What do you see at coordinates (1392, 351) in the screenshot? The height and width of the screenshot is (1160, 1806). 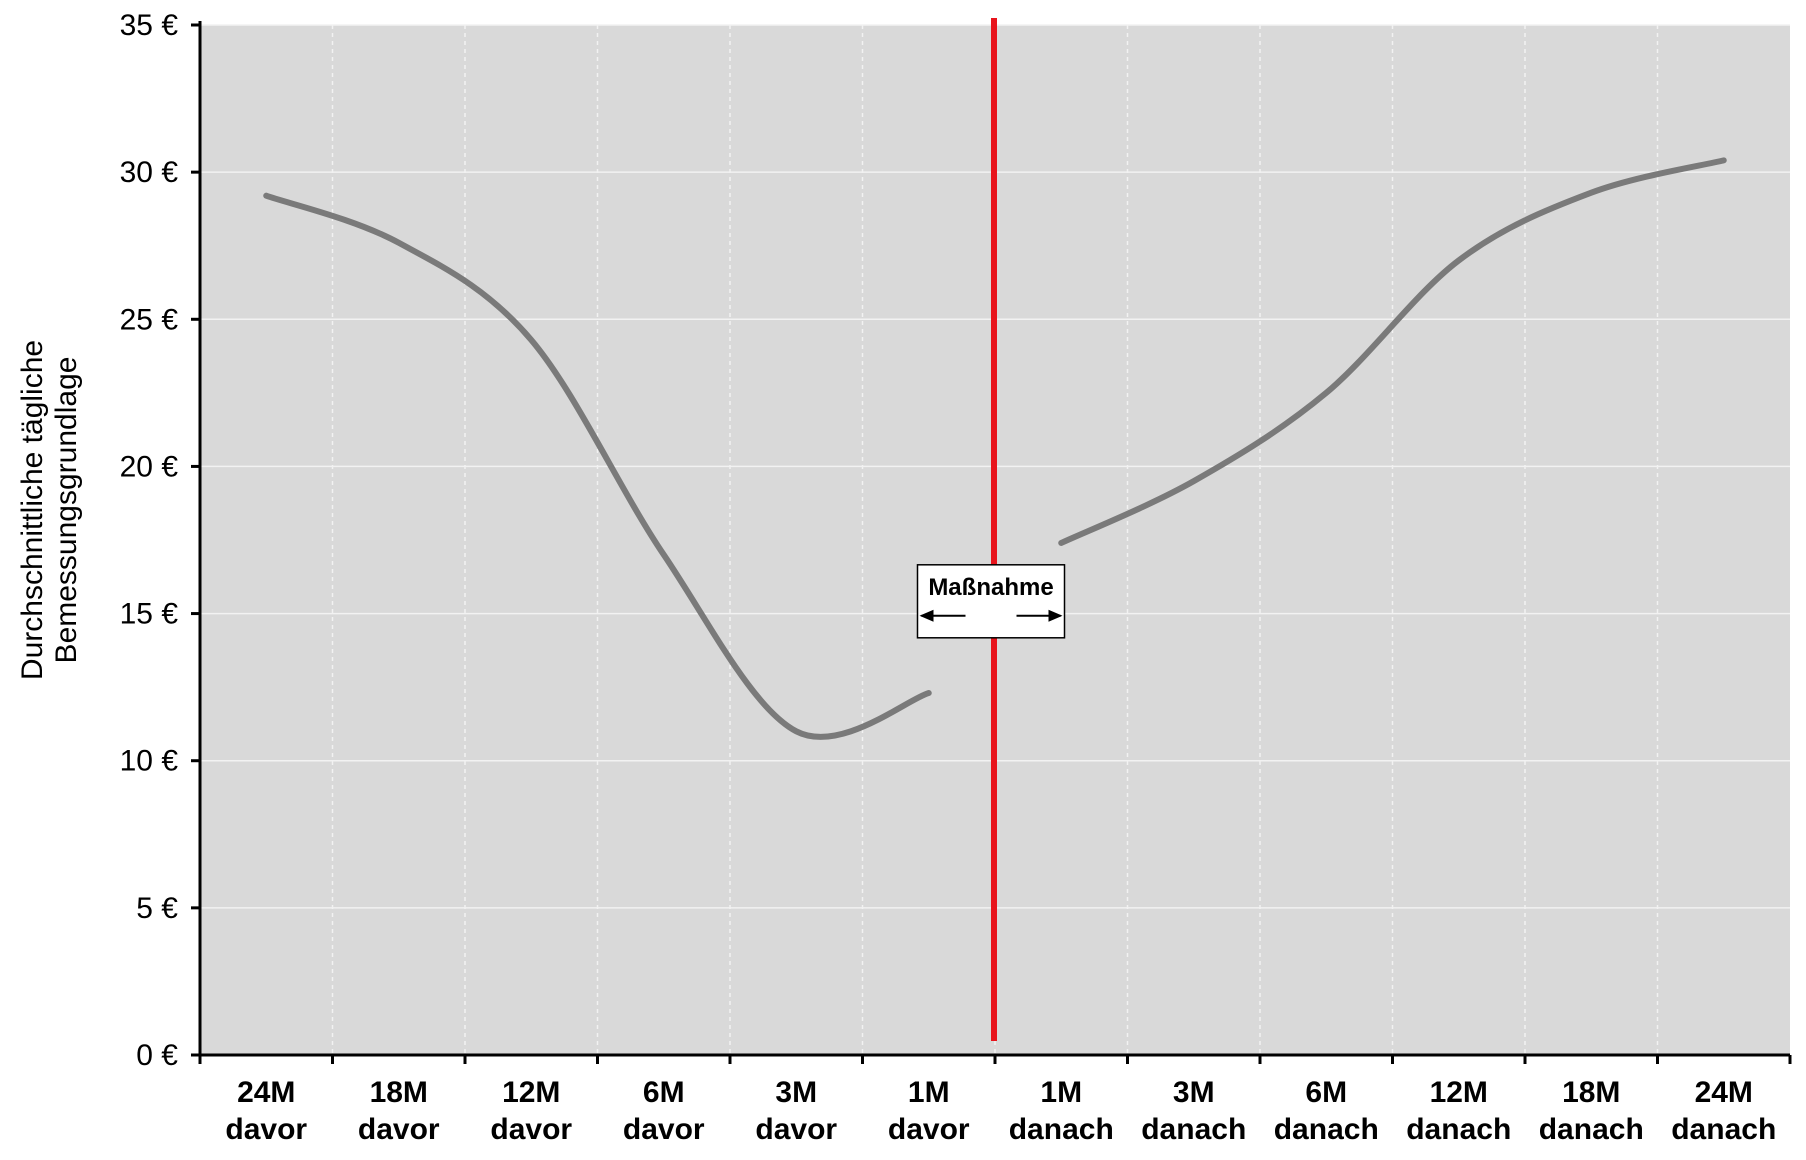 I see `series-line-after` at bounding box center [1392, 351].